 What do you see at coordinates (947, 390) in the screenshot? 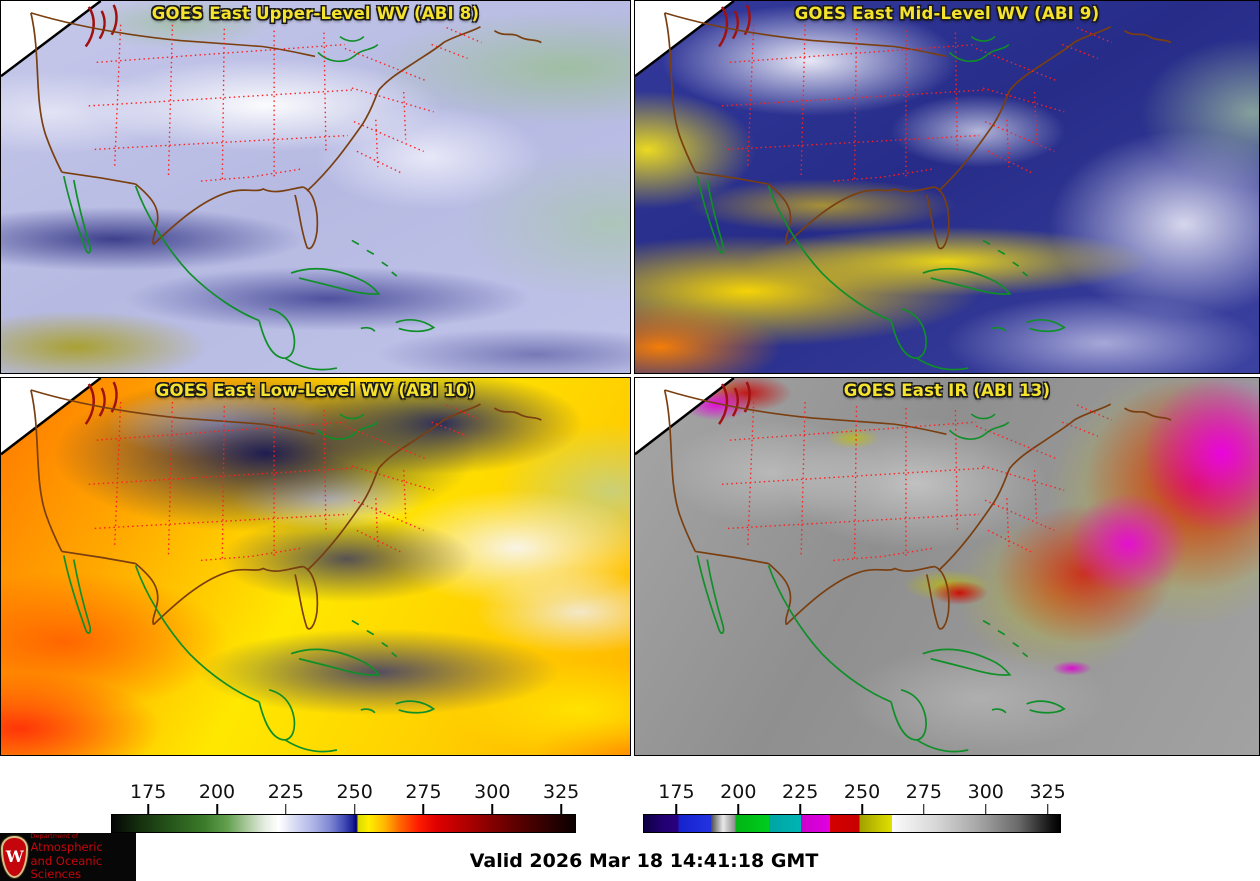
I see `panel-title: GOES East IR (ABI 13)` at bounding box center [947, 390].